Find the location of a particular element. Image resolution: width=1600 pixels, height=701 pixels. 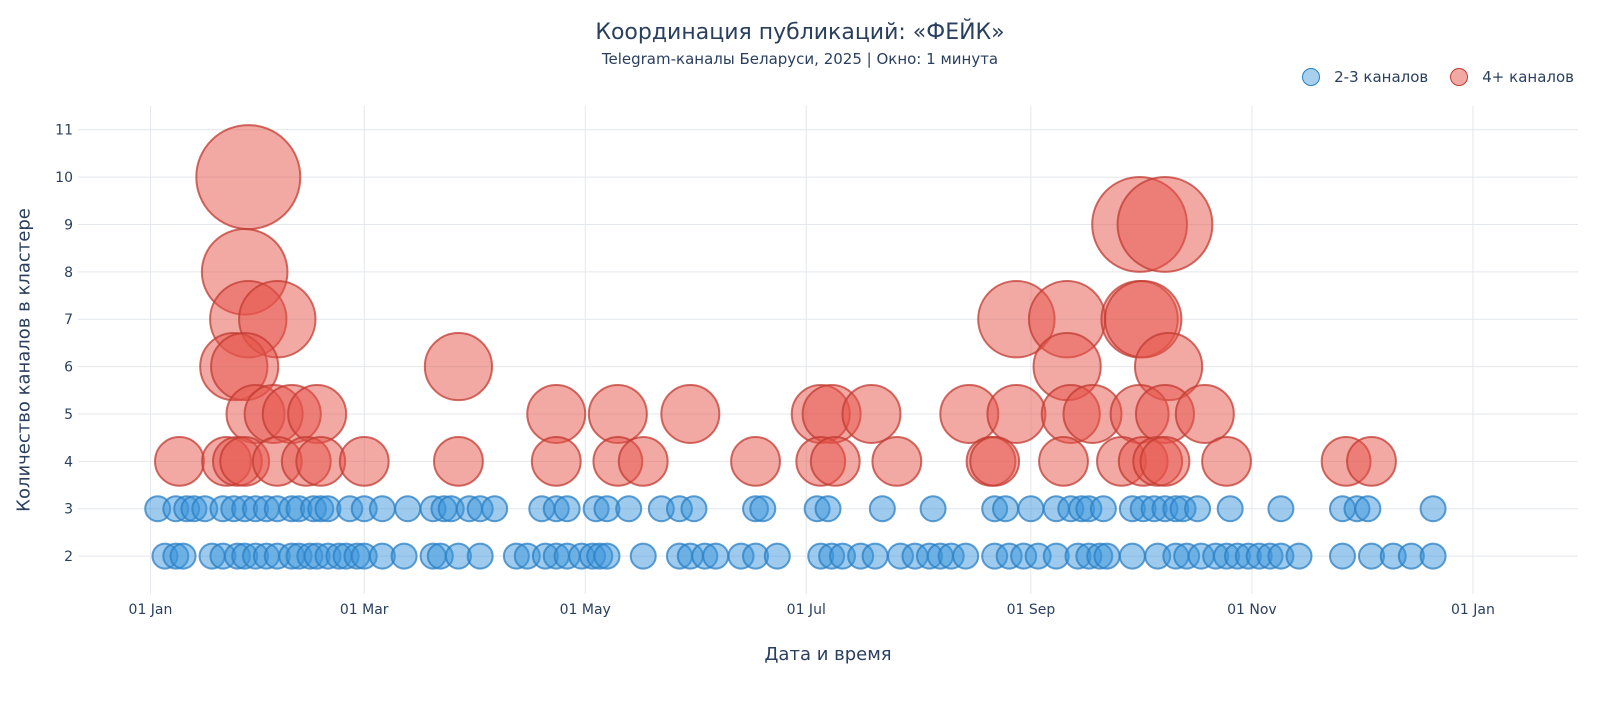

y-tick-label: 4 is located at coordinates (68, 462).